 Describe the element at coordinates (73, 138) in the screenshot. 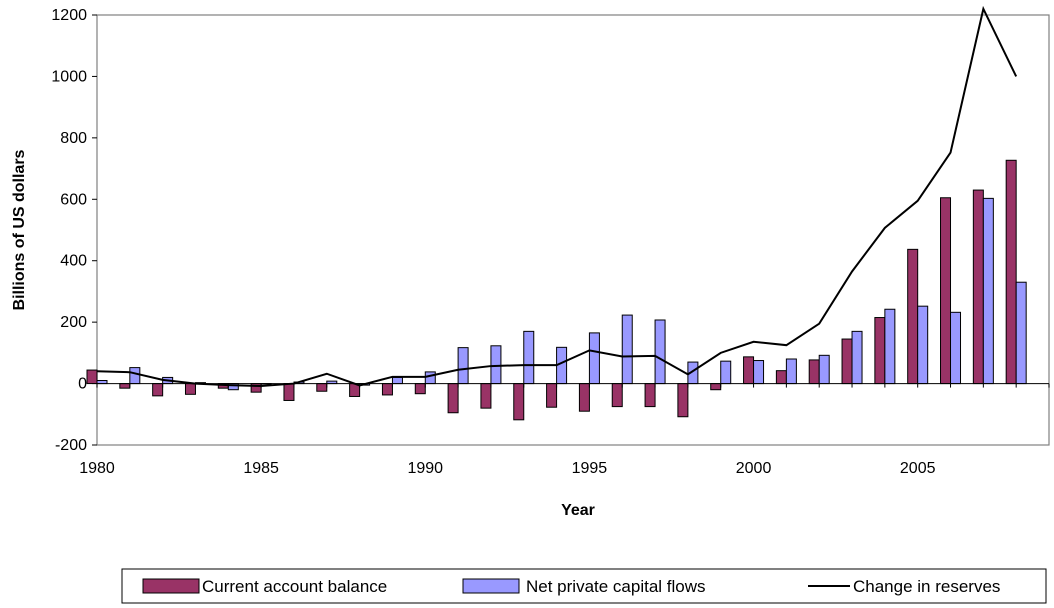

I see `y-tick-label: 800` at that location.